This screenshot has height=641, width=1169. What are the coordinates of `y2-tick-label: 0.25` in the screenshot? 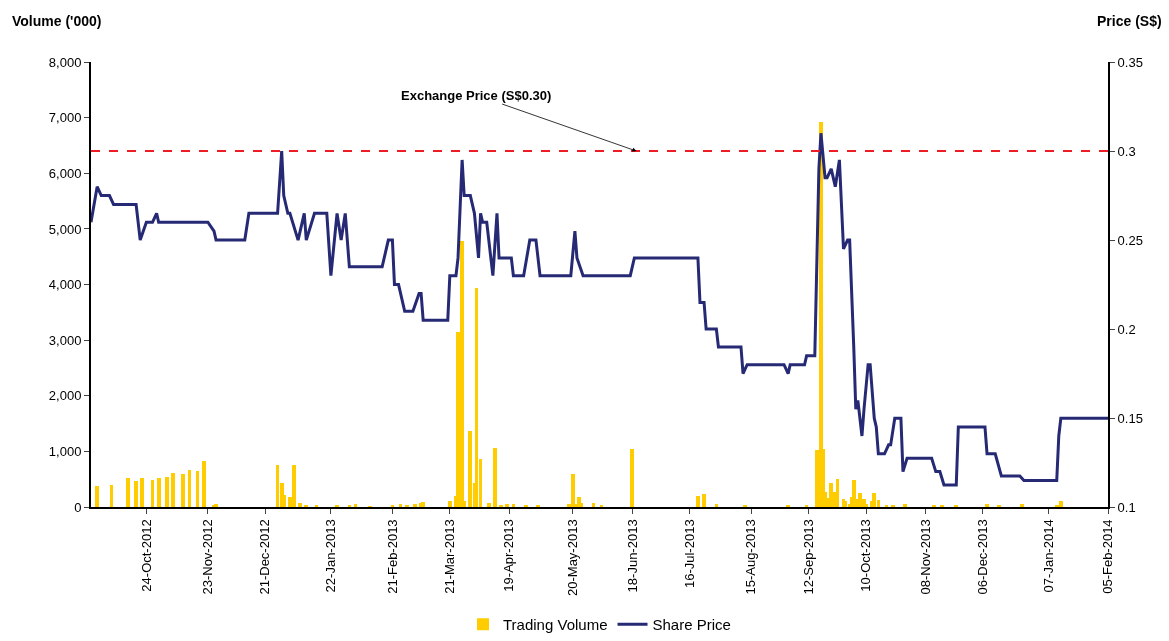 It's located at (1130, 240).